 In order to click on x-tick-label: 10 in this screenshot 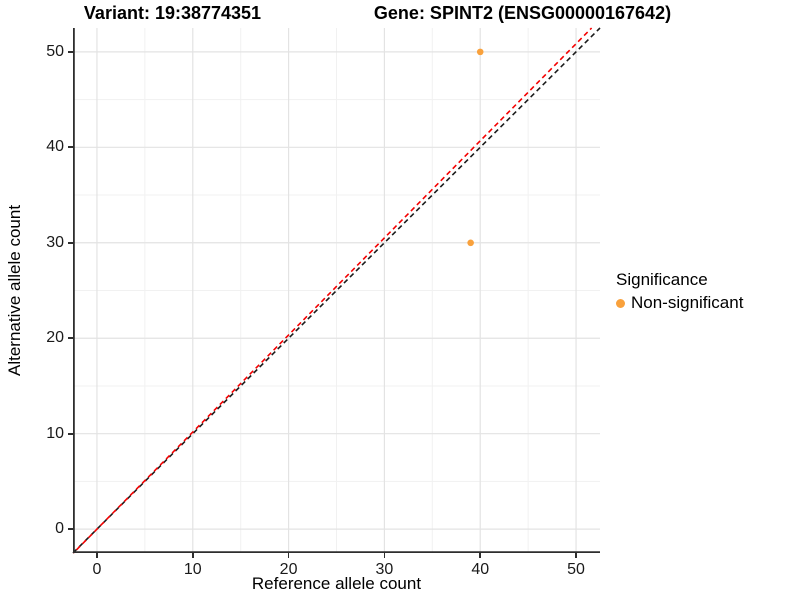, I will do `click(192, 569)`.